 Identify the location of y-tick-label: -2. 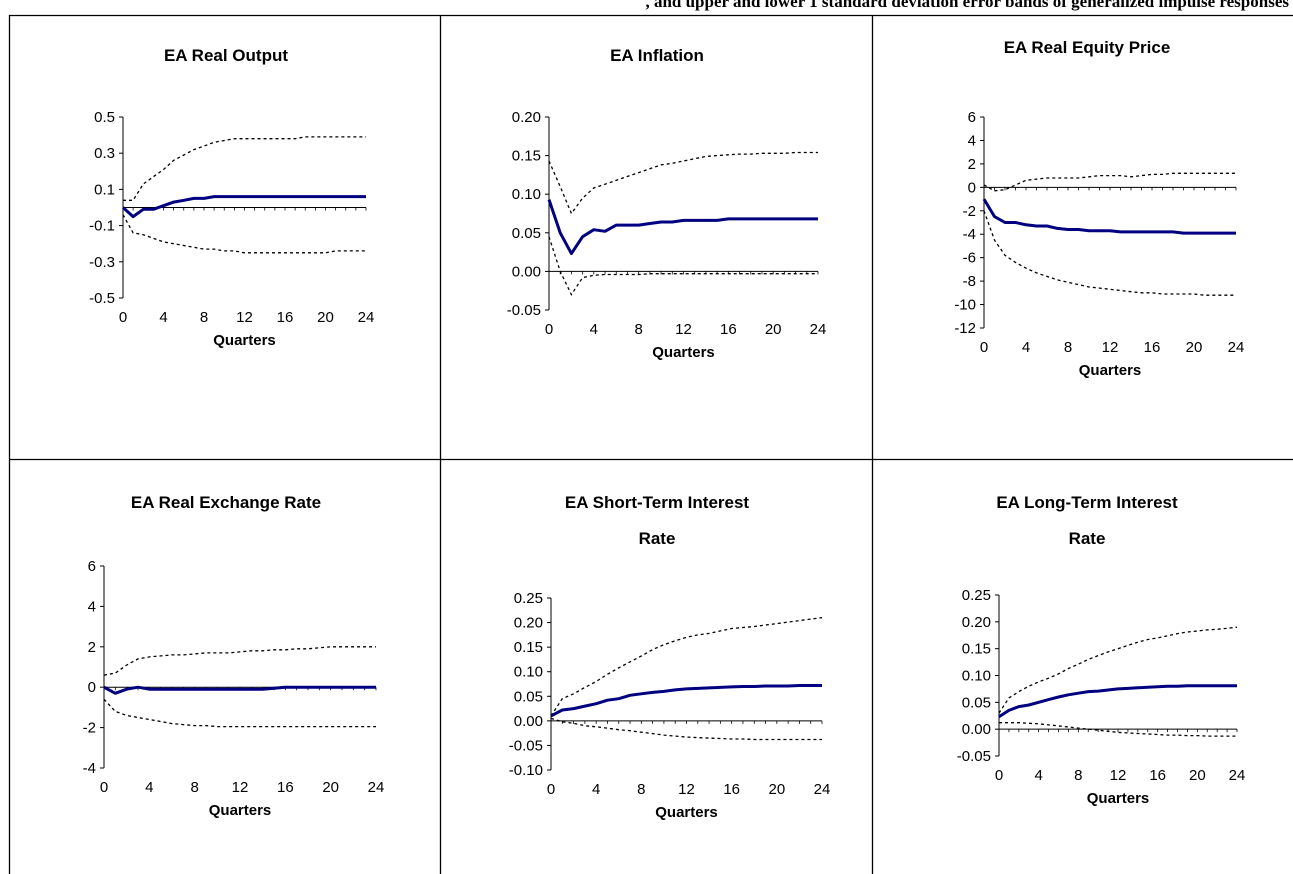
(969, 211).